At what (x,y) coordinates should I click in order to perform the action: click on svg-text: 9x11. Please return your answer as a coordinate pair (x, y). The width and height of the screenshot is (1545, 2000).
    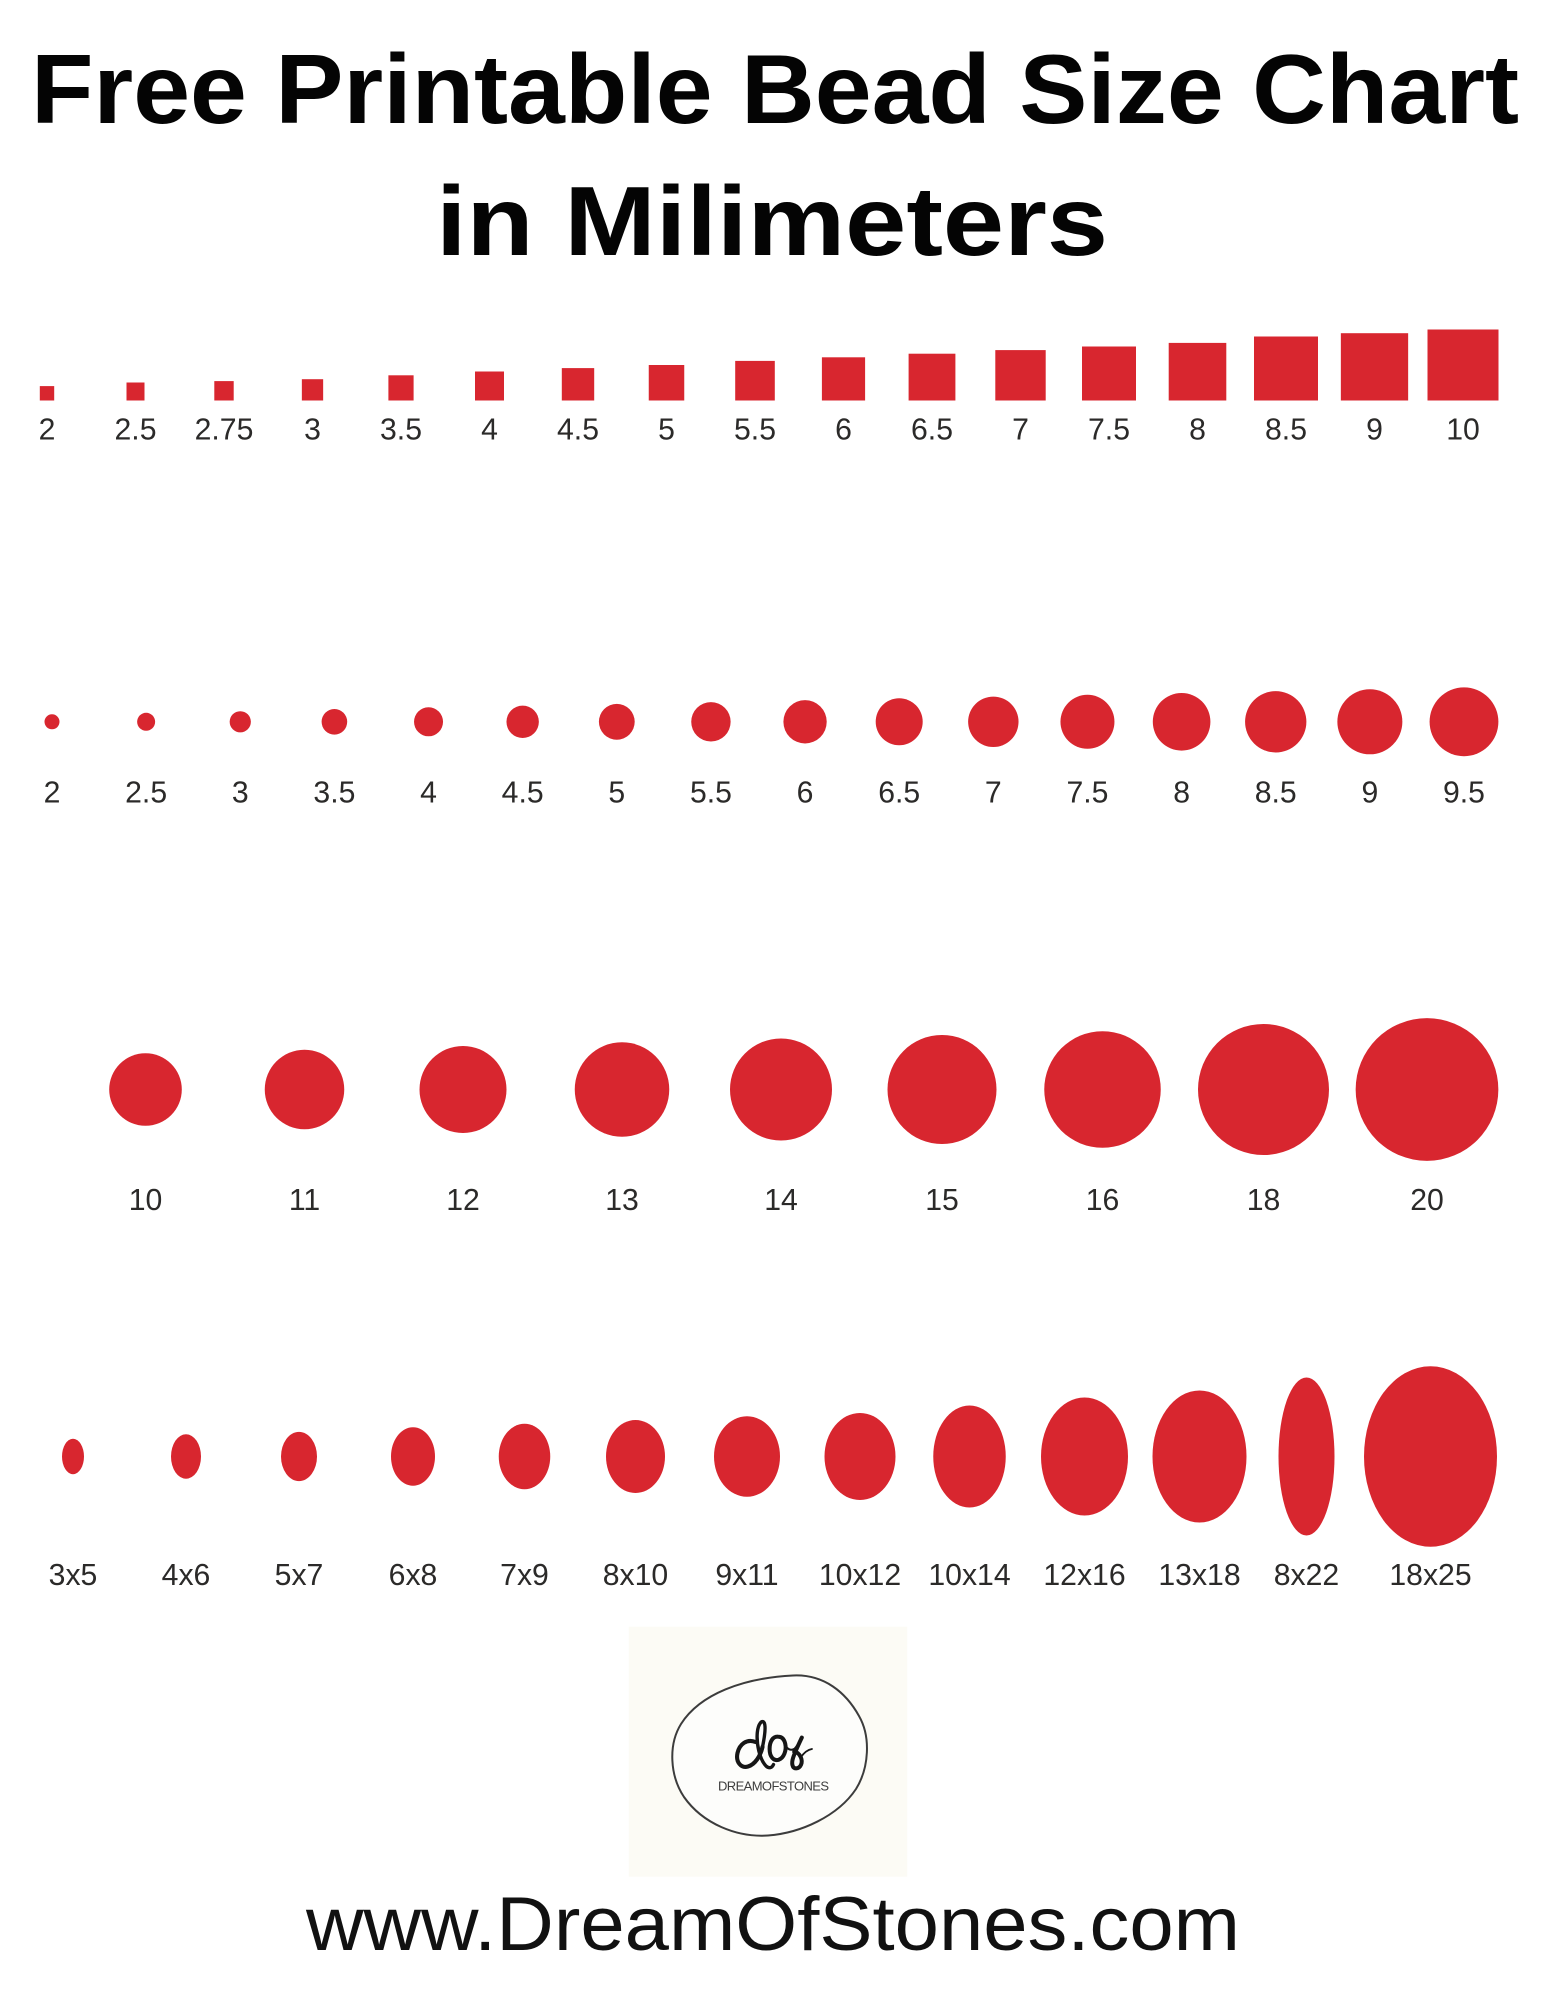
    Looking at the image, I should click on (746, 1575).